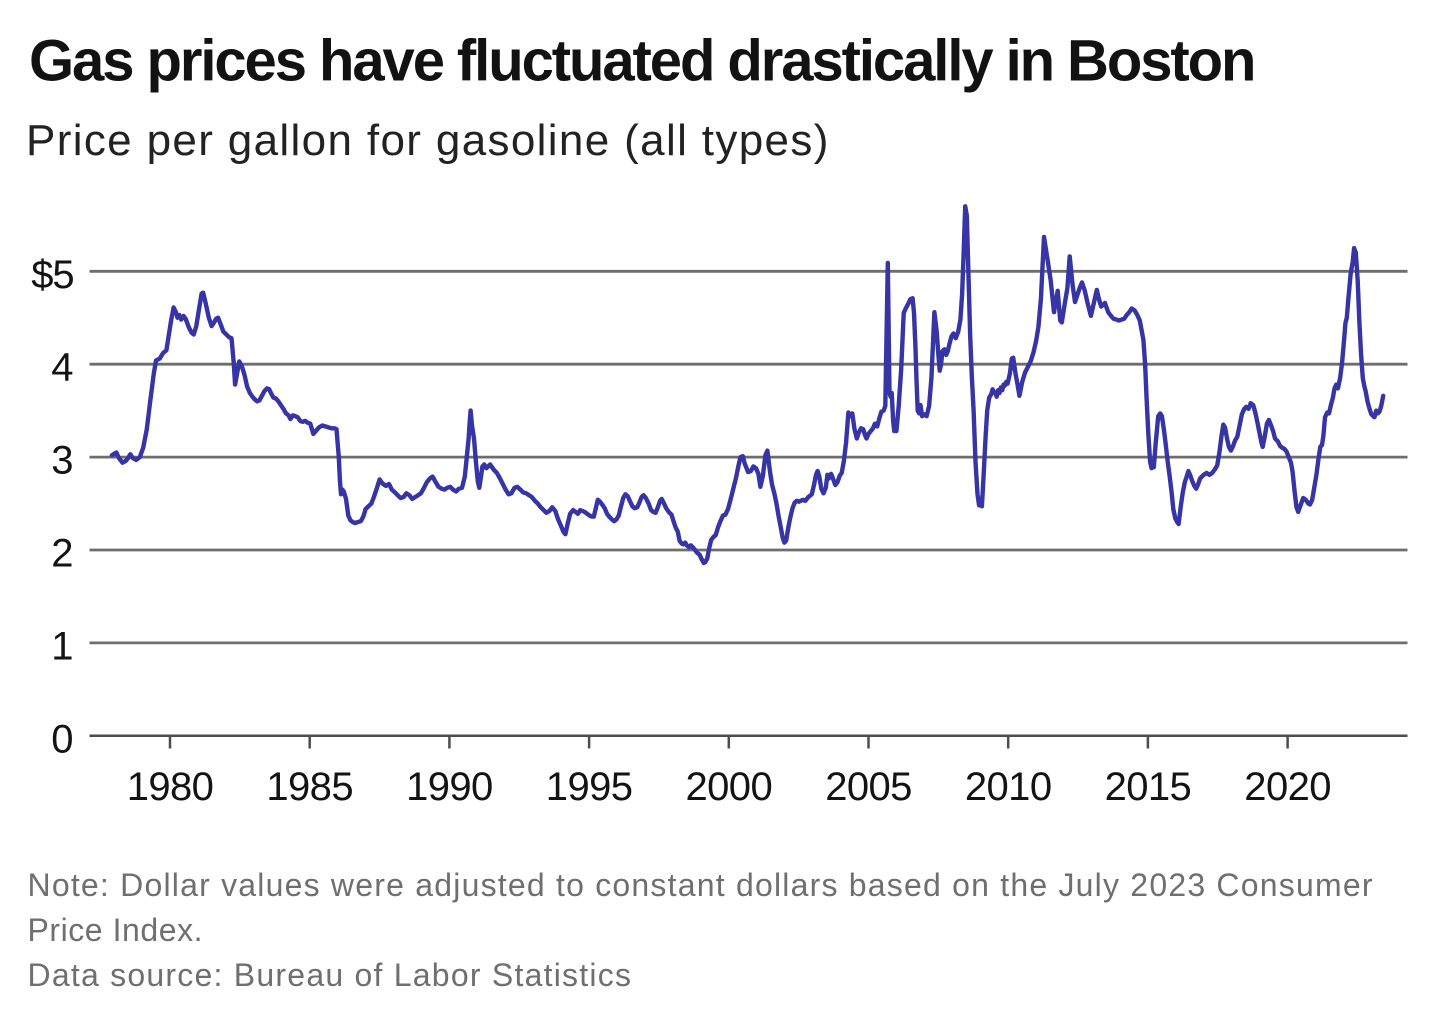 The image size is (1440, 1027). Describe the element at coordinates (62, 646) in the screenshot. I see `svg-text: 1` at that location.